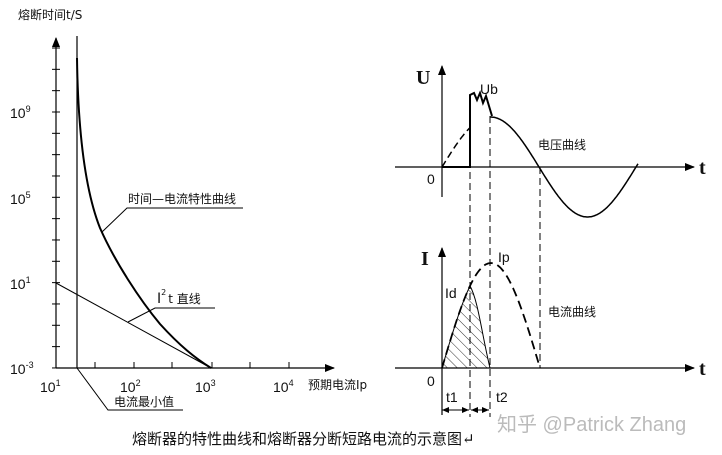  What do you see at coordinates (423, 78) in the screenshot?
I see `u-axis-label: U` at bounding box center [423, 78].